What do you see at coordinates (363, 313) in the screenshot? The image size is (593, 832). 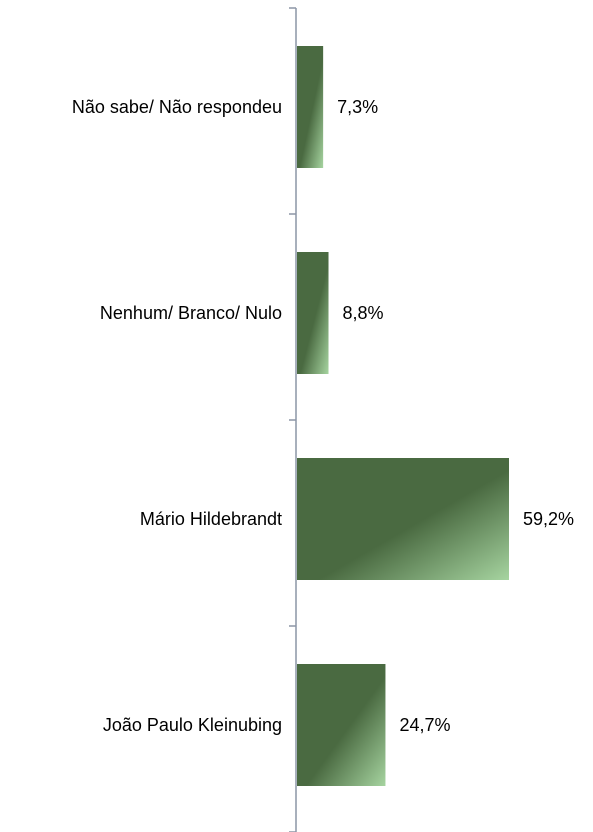 I see `value-label: 8,8%` at bounding box center [363, 313].